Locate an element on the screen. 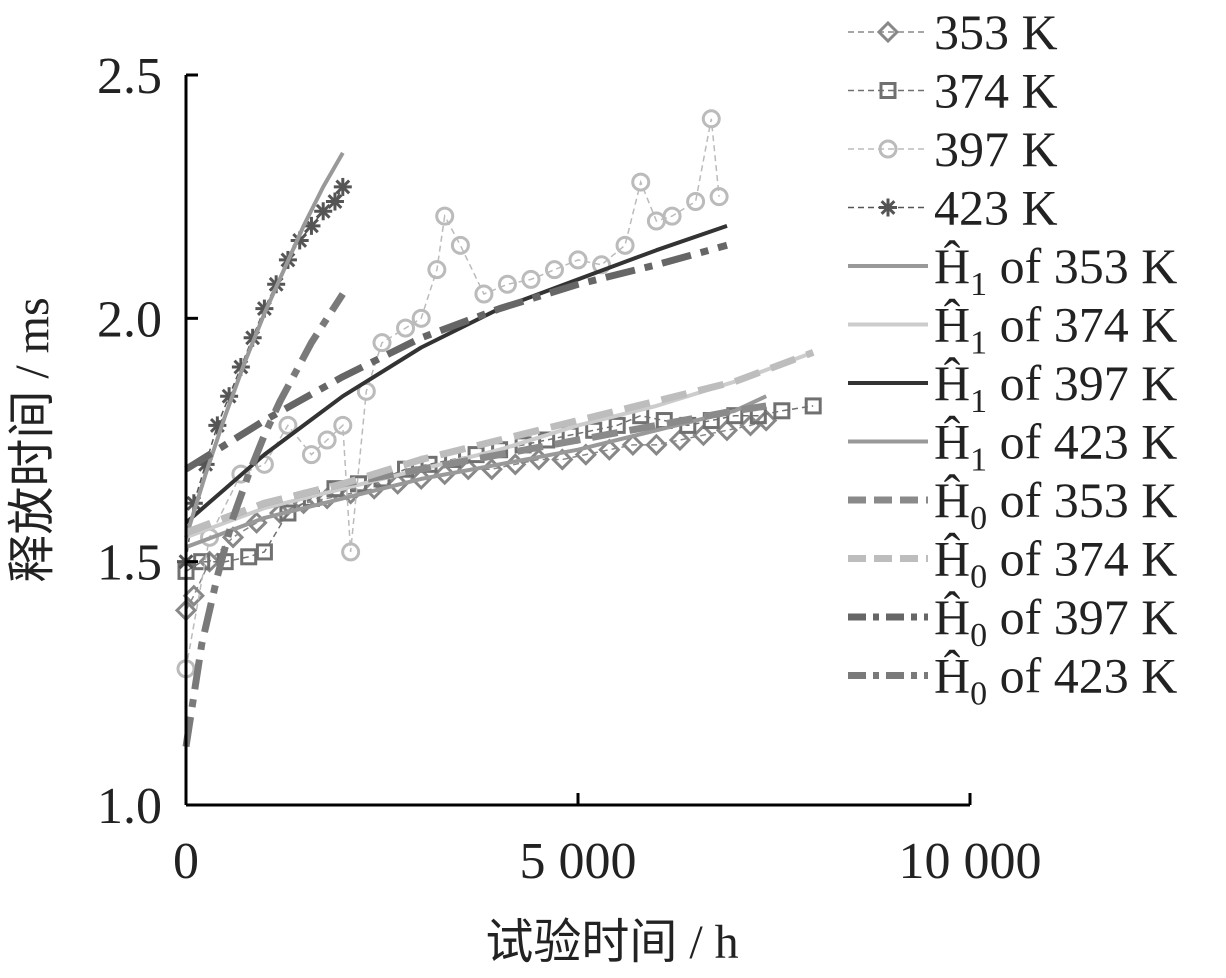 Image resolution: width=1226 pixels, height=978 pixels. legend-label: 353 K is located at coordinates (996, 32).